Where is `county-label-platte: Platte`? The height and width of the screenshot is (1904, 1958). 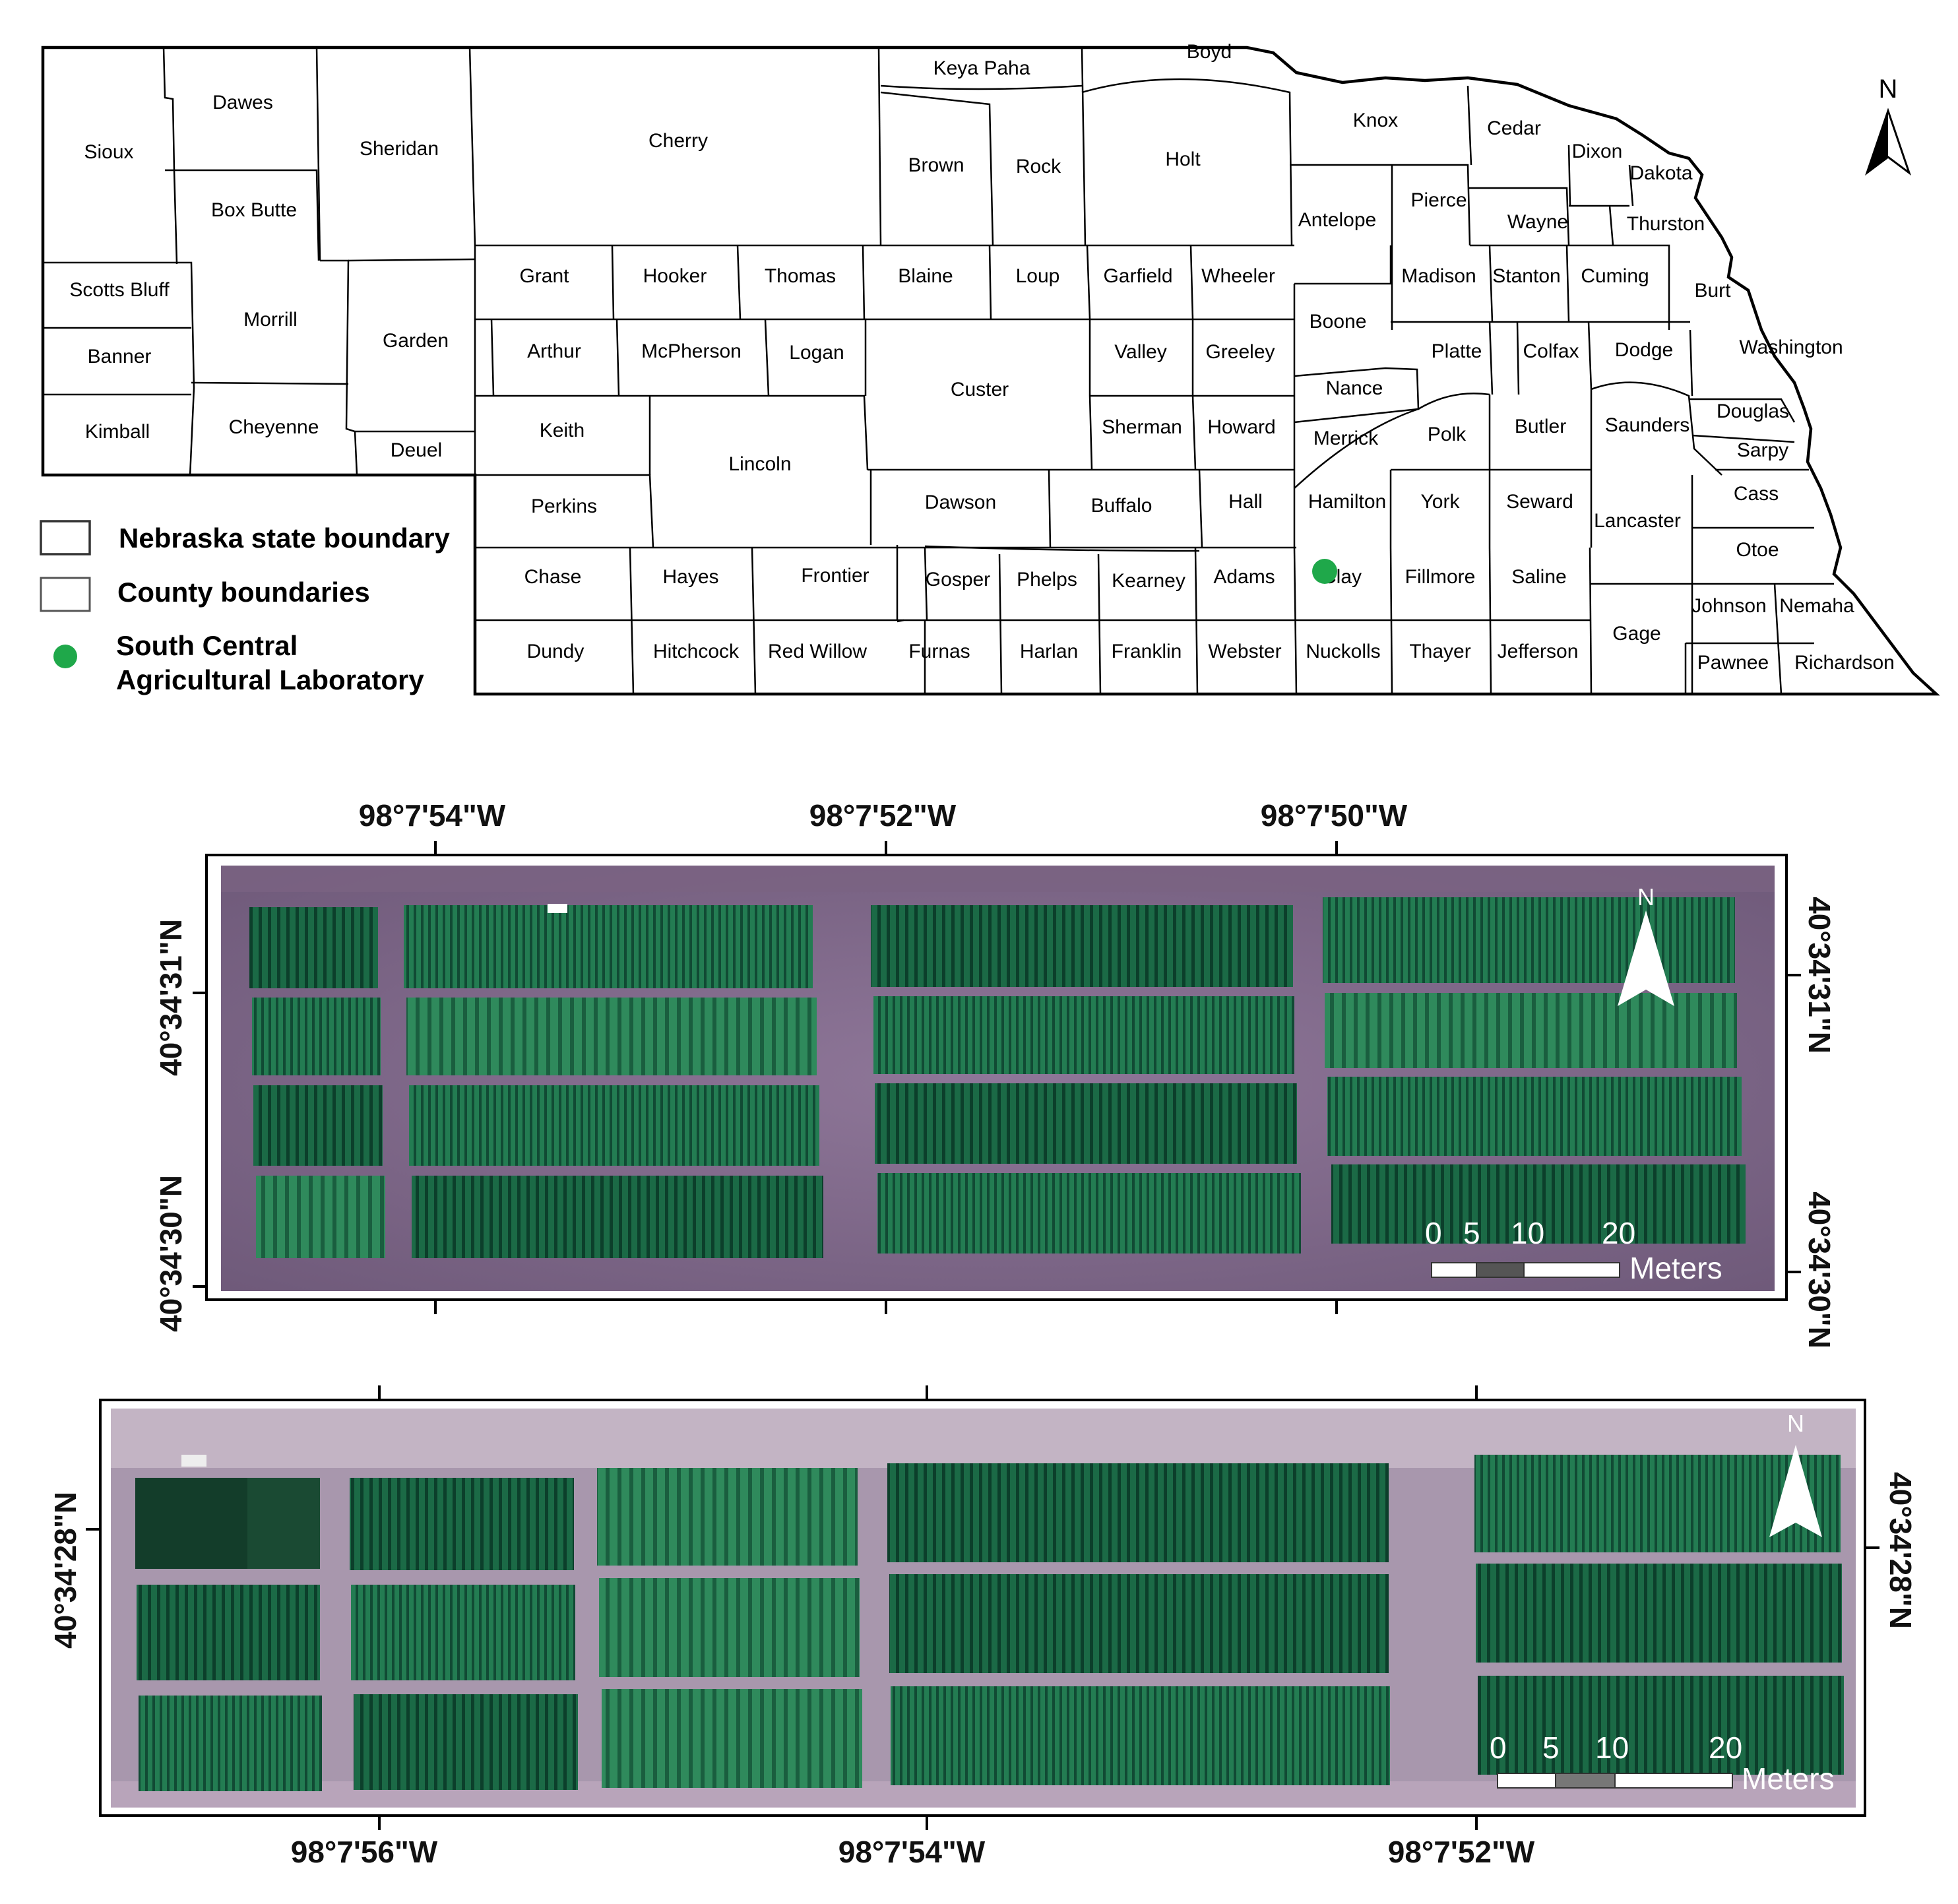 county-label-platte: Platte is located at coordinates (1457, 351).